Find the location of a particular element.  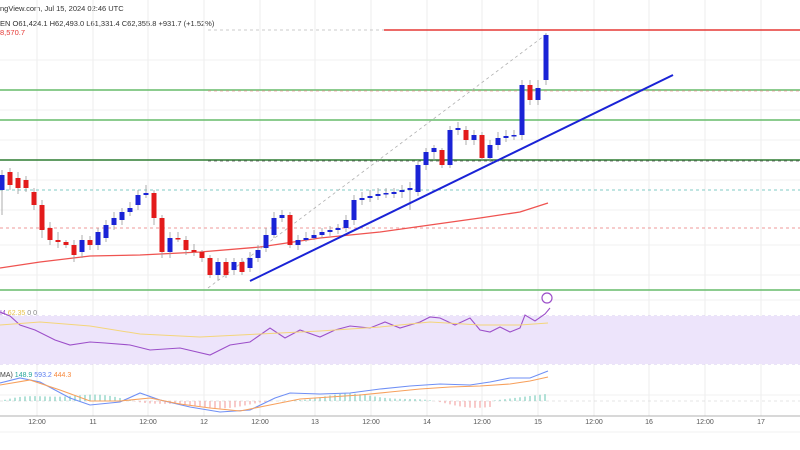

x-tick-label: 11 is located at coordinates (93, 422).